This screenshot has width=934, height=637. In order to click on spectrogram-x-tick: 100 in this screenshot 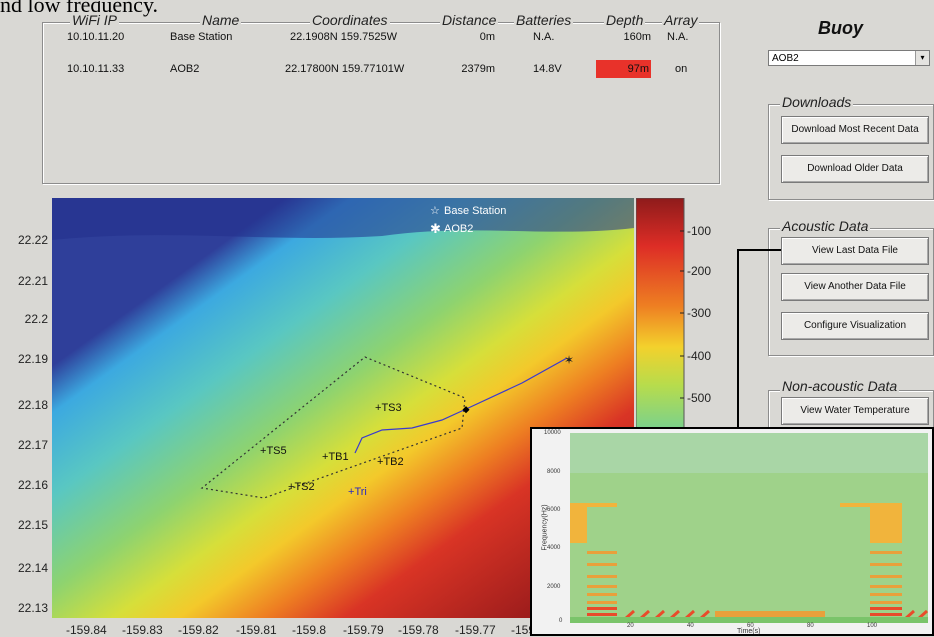, I will do `click(872, 626)`.